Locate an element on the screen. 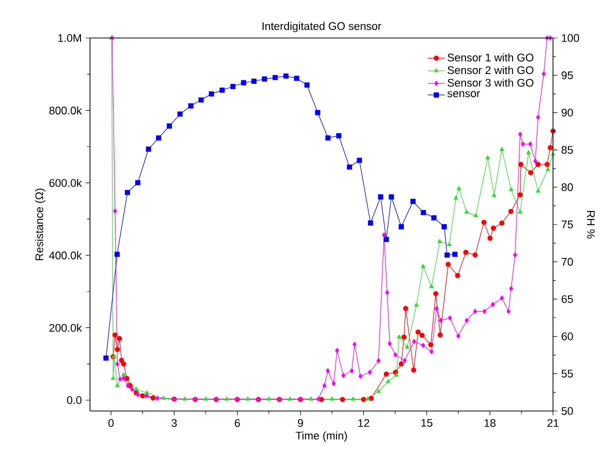 This screenshot has width=603, height=463. y-tick-label: 1.0M is located at coordinates (69, 38).